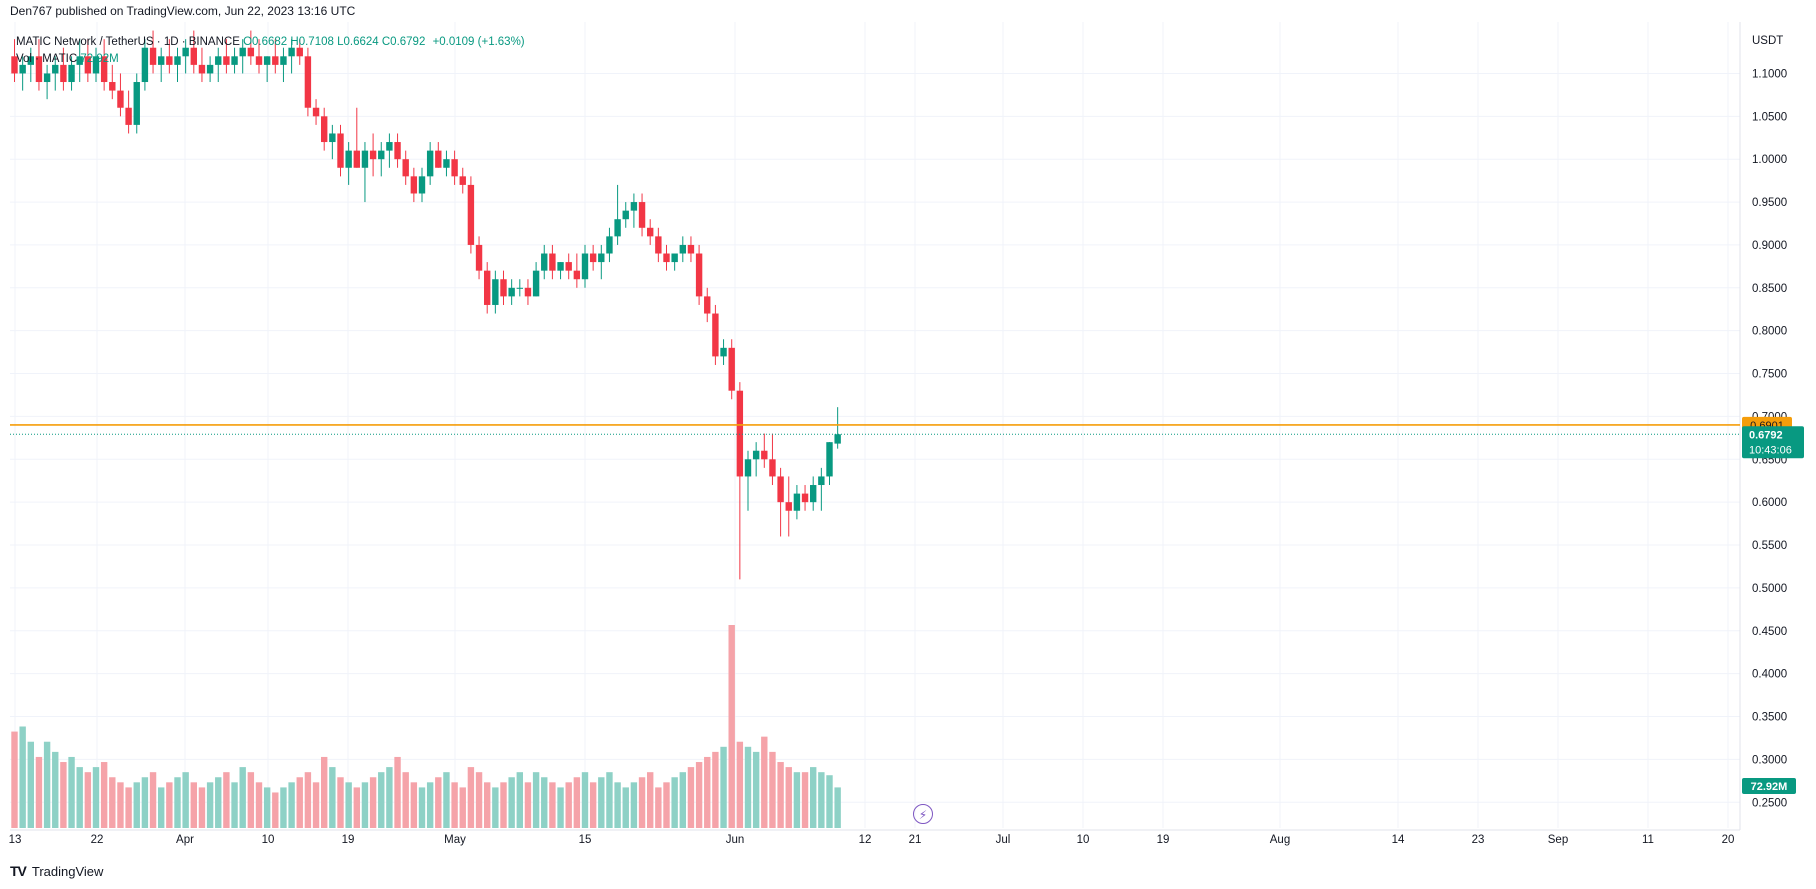 This screenshot has width=1816, height=889. What do you see at coordinates (1769, 117) in the screenshot?
I see `price-tick-label: 1.0500` at bounding box center [1769, 117].